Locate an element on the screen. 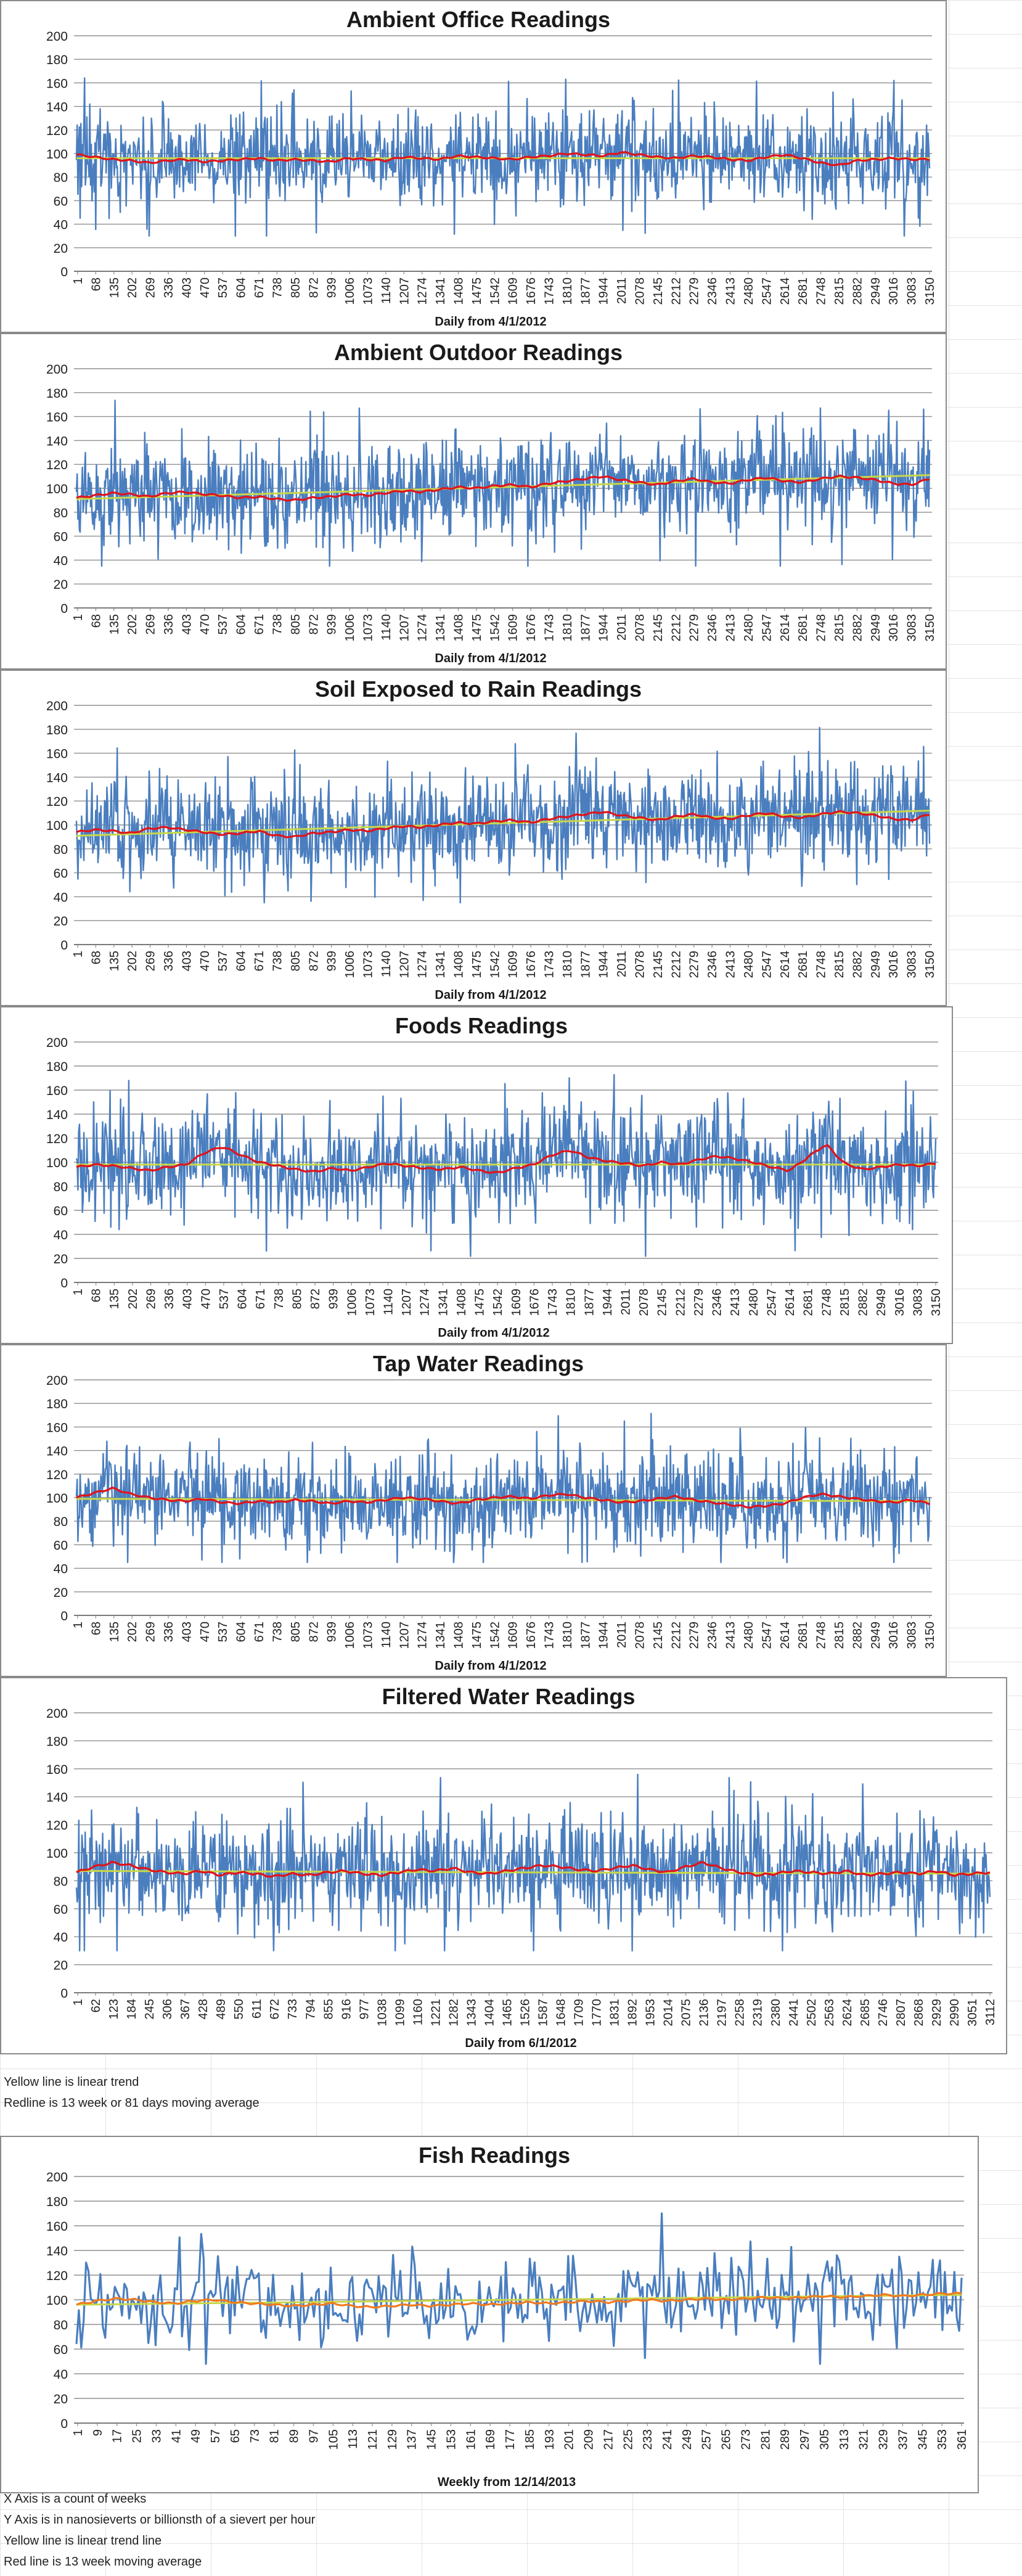  x-tick-label: 297 is located at coordinates (805, 2440).